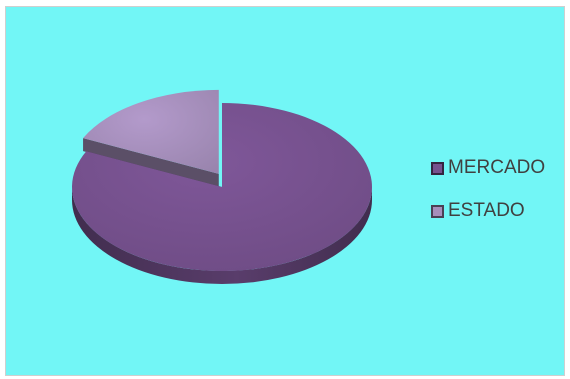  I want to click on legend-item-estado: ESTADO, so click(488, 211).